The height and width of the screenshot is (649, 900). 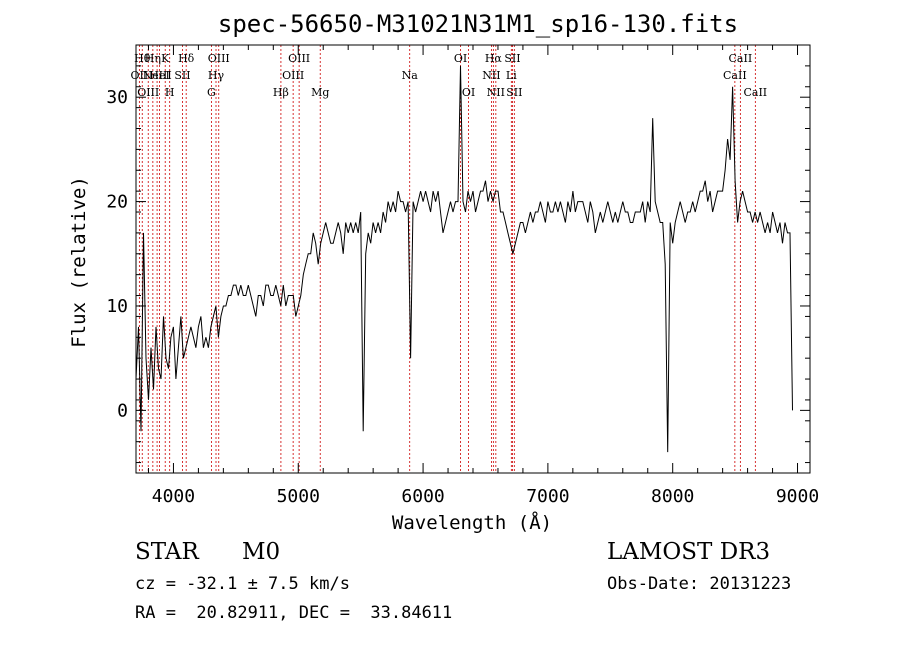 I want to click on y-axis-label: Flux (relative), so click(x=79, y=262).